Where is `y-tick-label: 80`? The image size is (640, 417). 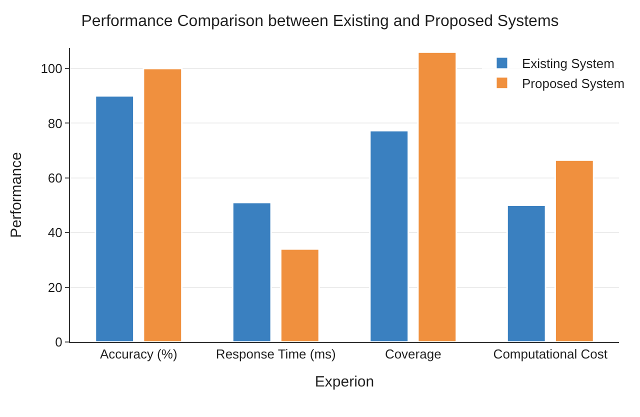 y-tick-label: 80 is located at coordinates (55, 123).